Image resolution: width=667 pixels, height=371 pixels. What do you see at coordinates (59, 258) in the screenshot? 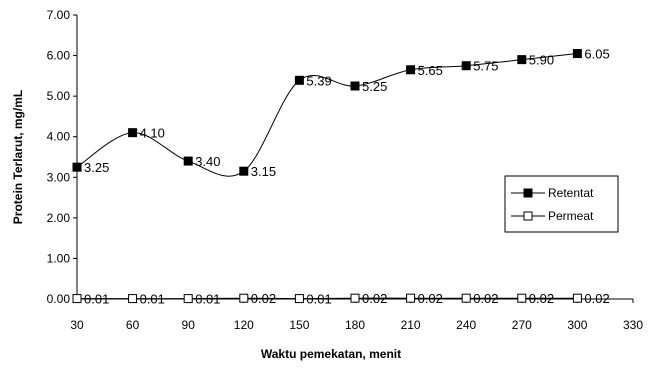
I see `y-tick-label: 1.00` at bounding box center [59, 258].